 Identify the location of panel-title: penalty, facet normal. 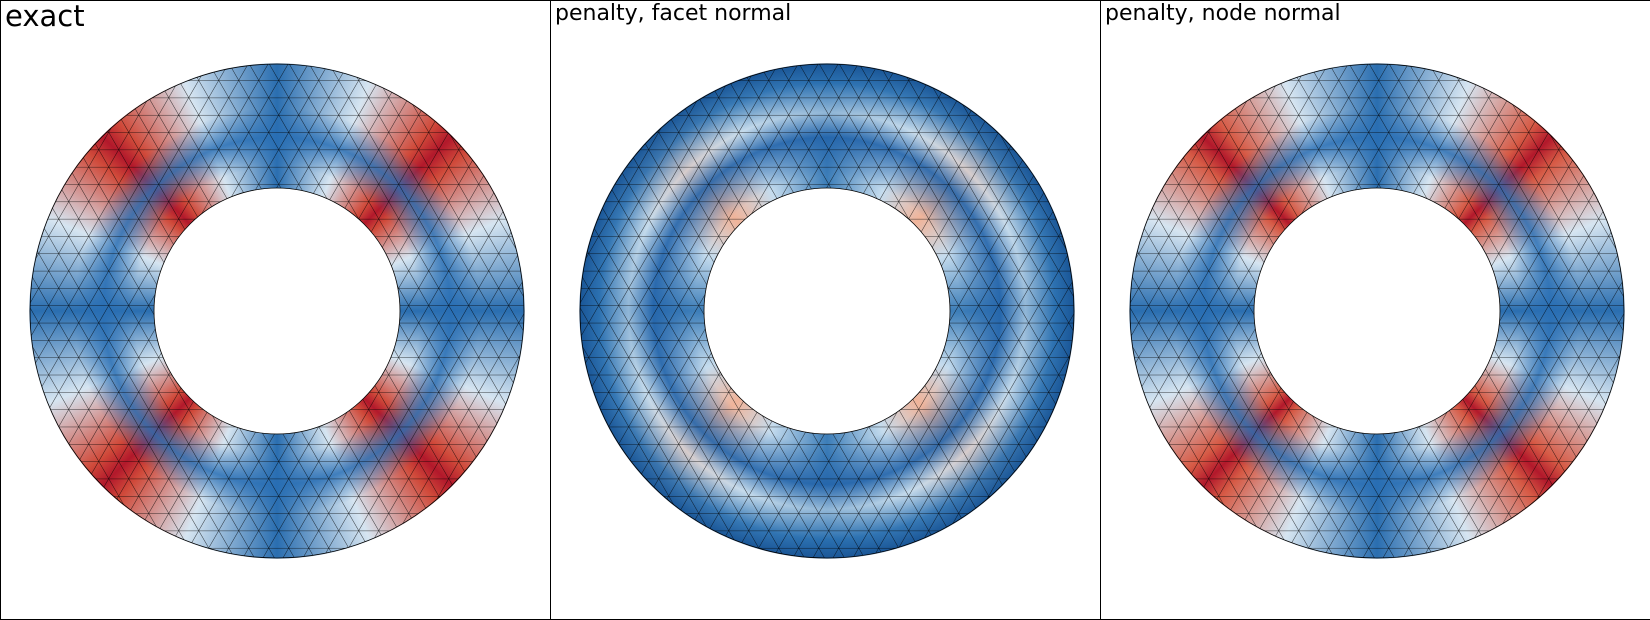
(673, 13).